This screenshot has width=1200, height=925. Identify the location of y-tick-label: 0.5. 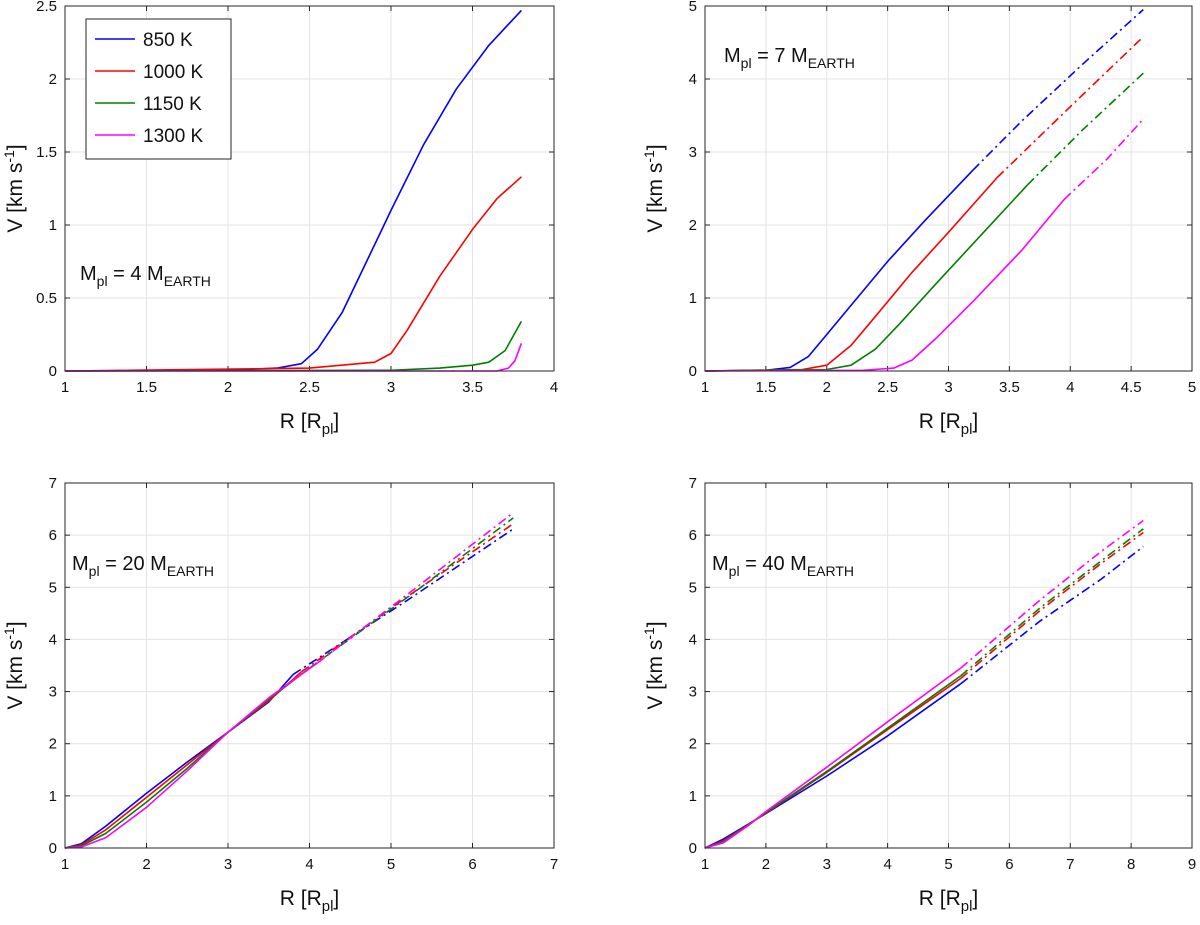
(46, 298).